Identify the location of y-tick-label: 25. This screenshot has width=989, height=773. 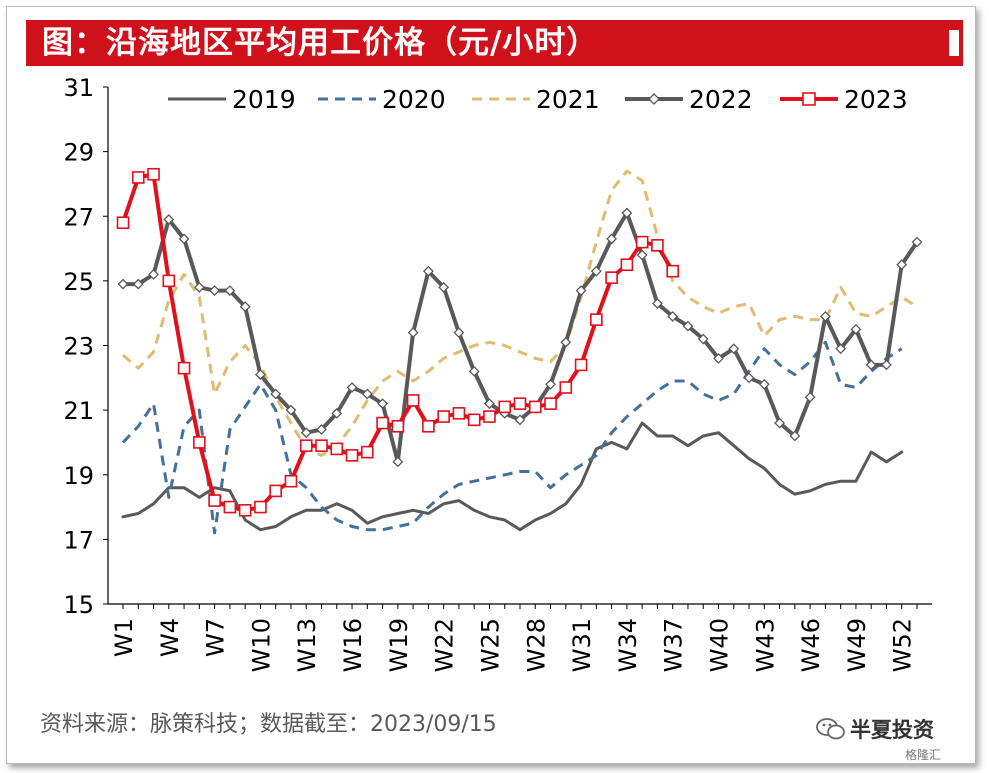
(78, 282).